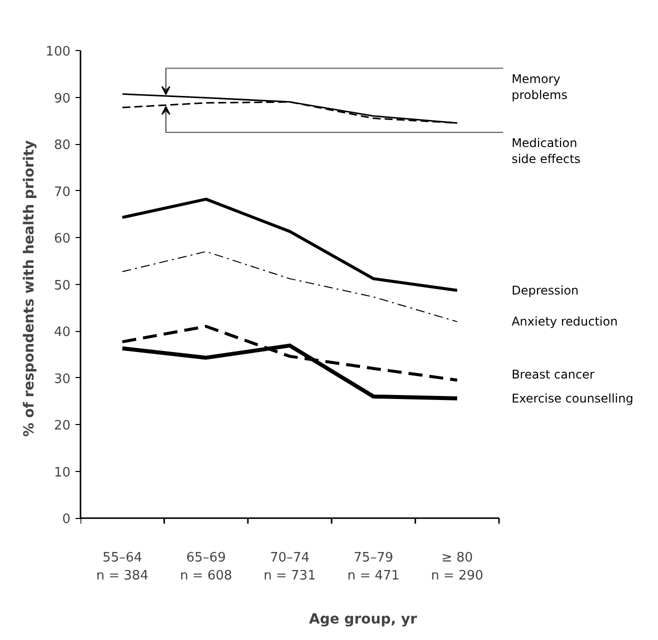 This screenshot has width=658, height=640. Describe the element at coordinates (62, 332) in the screenshot. I see `y-tick-label: 40` at that location.